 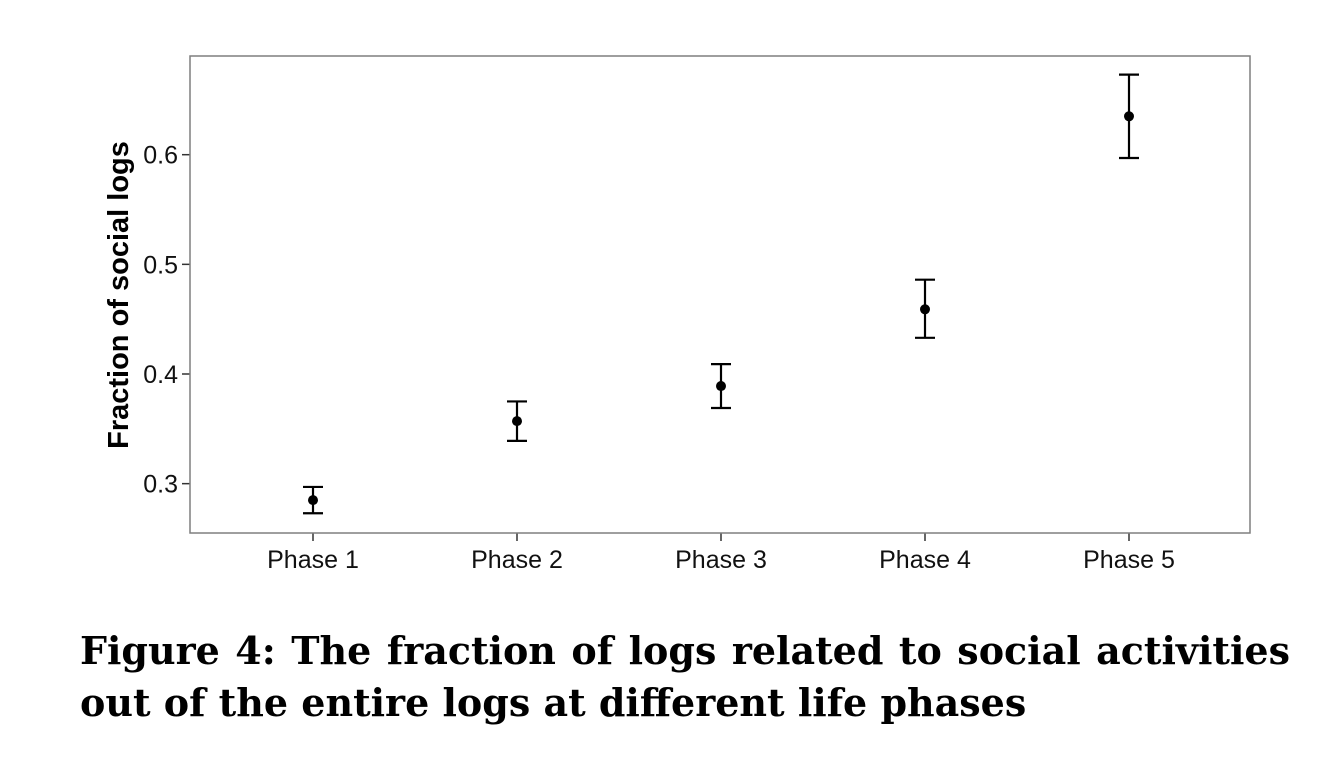 I want to click on x-tick-label: Phase 2, so click(x=517, y=560).